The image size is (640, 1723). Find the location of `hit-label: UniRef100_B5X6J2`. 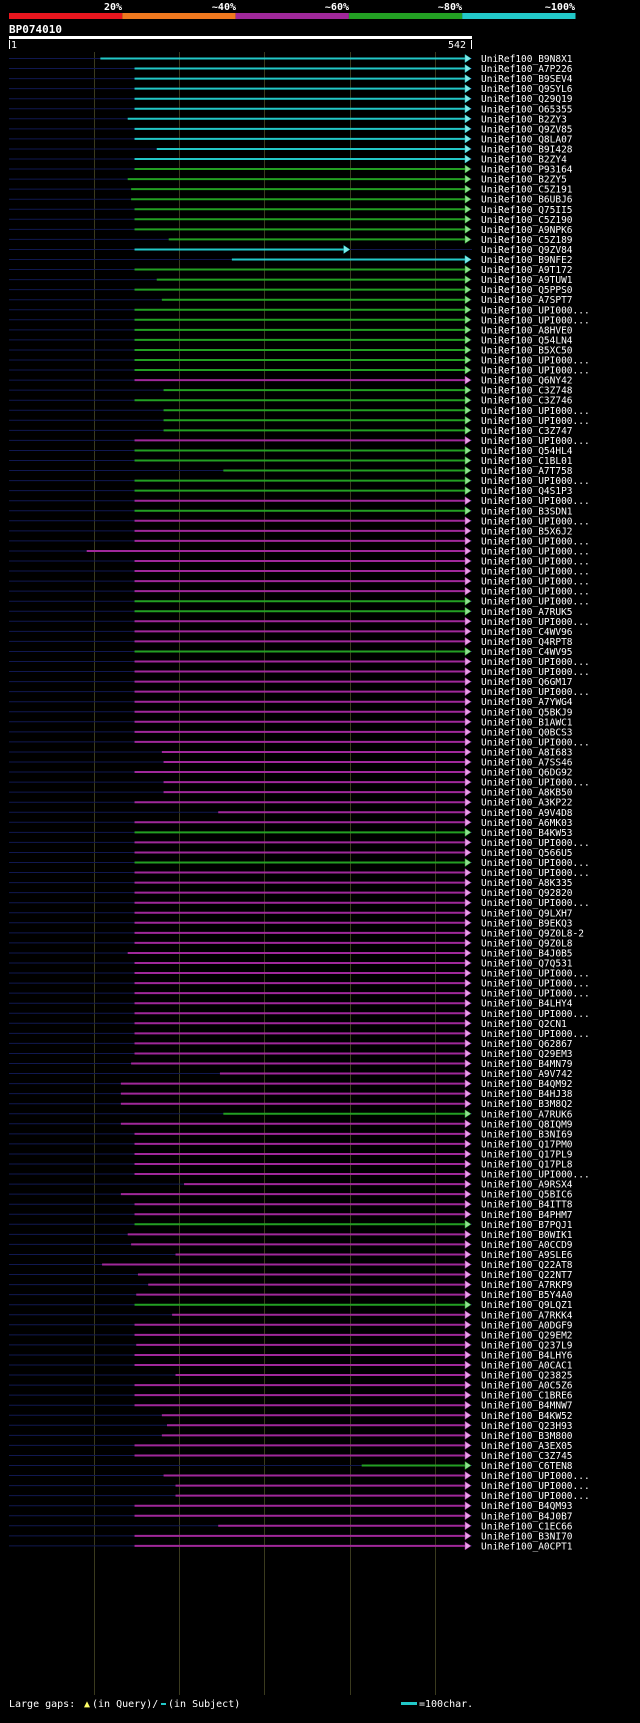

hit-label: UniRef100_B5X6J2 is located at coordinates (527, 531).